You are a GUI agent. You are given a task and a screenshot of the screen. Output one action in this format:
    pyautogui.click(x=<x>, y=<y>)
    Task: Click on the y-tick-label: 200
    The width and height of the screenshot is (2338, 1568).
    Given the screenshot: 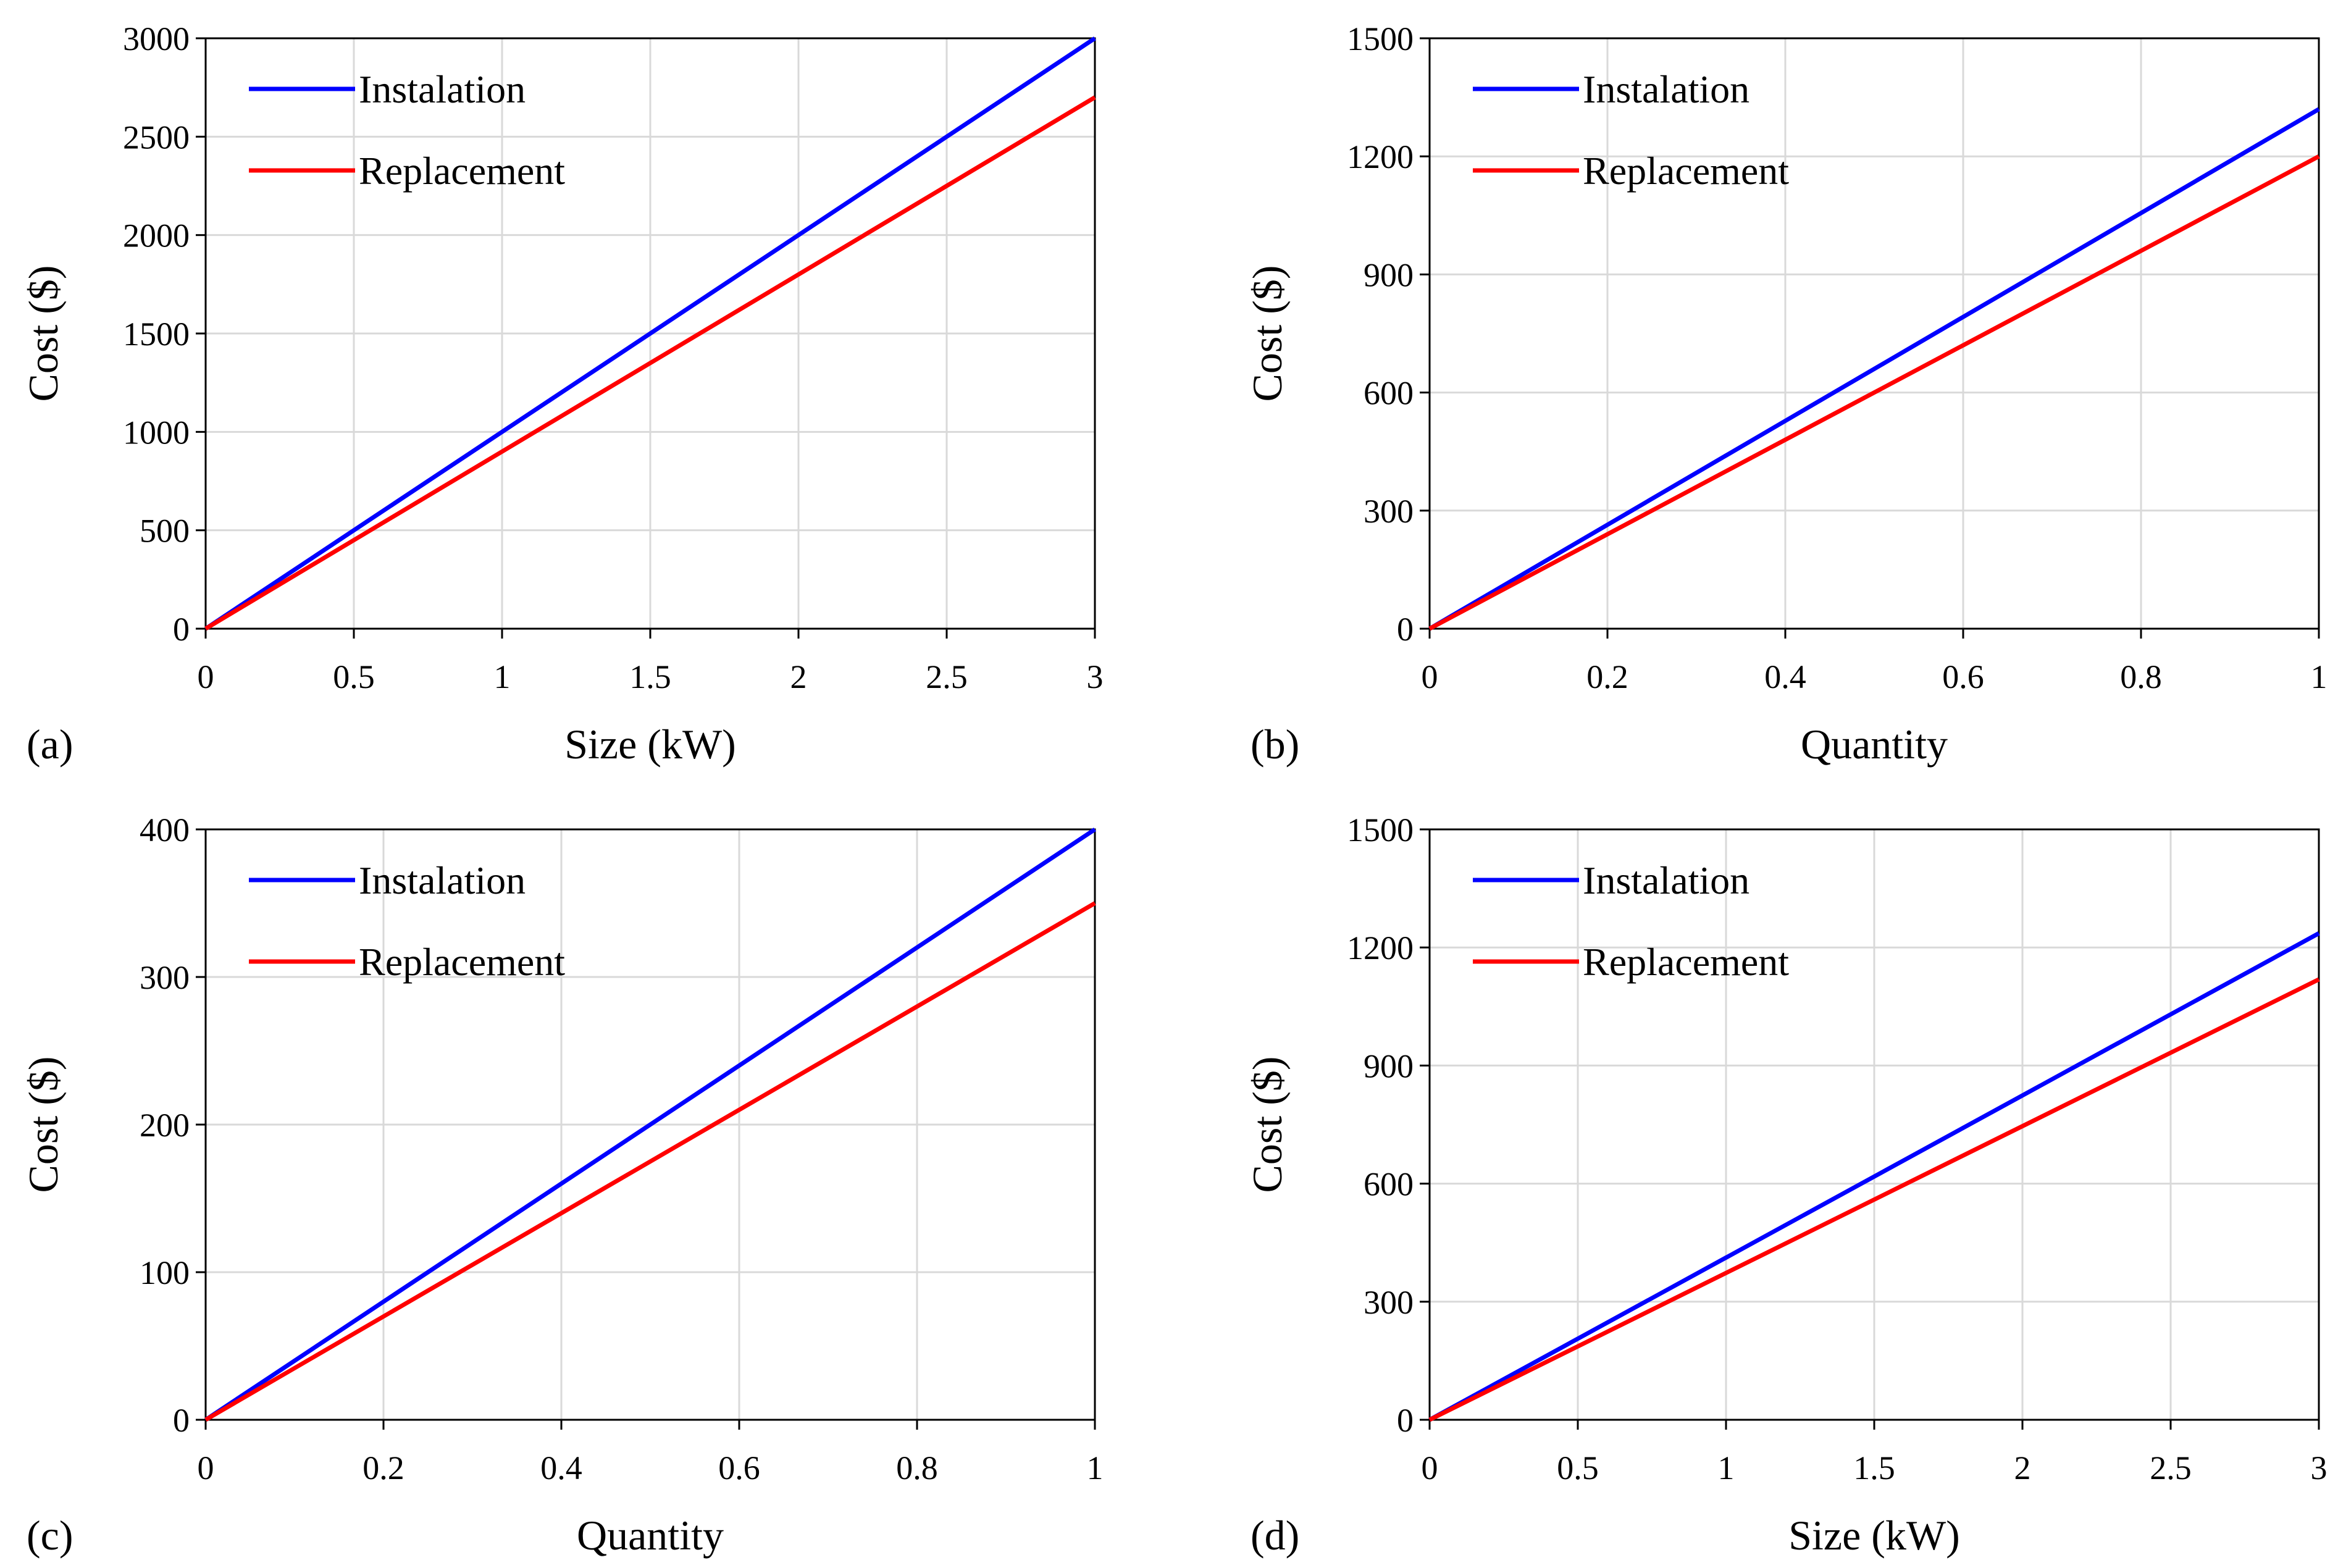 What is the action you would take?
    pyautogui.click(x=165, y=1126)
    